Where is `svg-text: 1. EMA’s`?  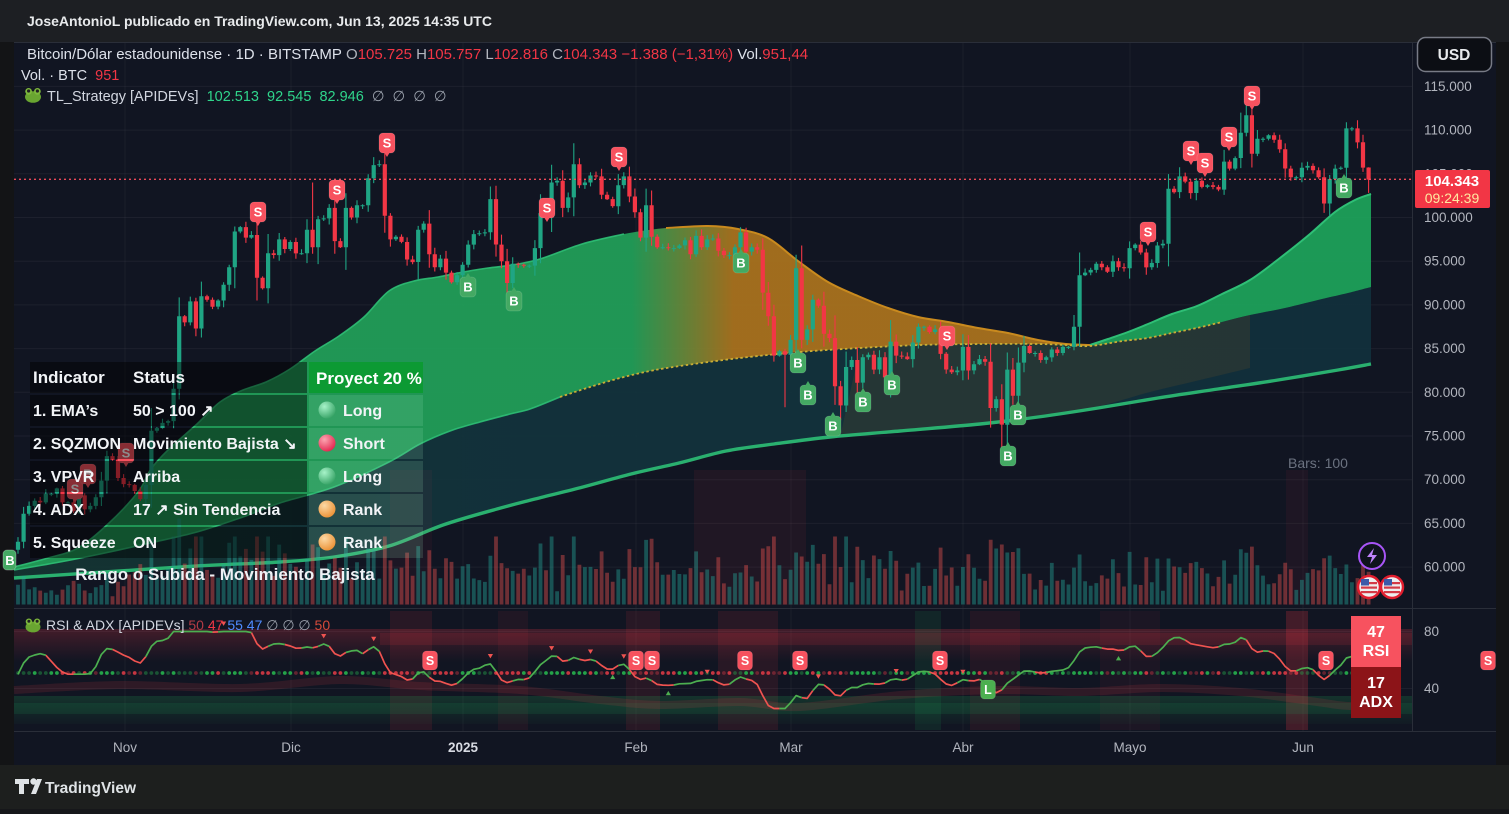 svg-text: 1. EMA’s is located at coordinates (65, 411).